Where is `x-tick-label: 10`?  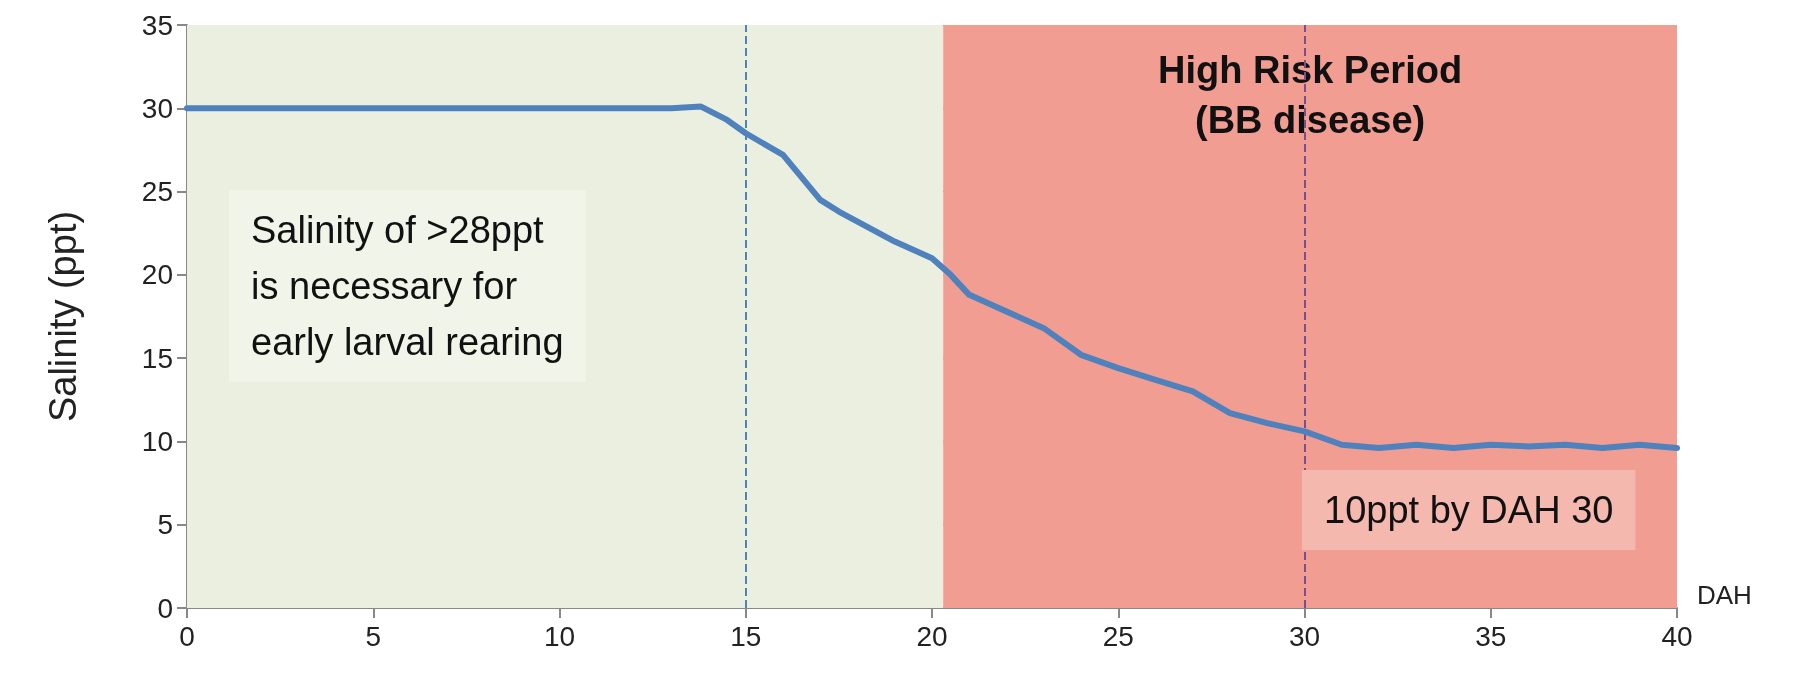 x-tick-label: 10 is located at coordinates (559, 636).